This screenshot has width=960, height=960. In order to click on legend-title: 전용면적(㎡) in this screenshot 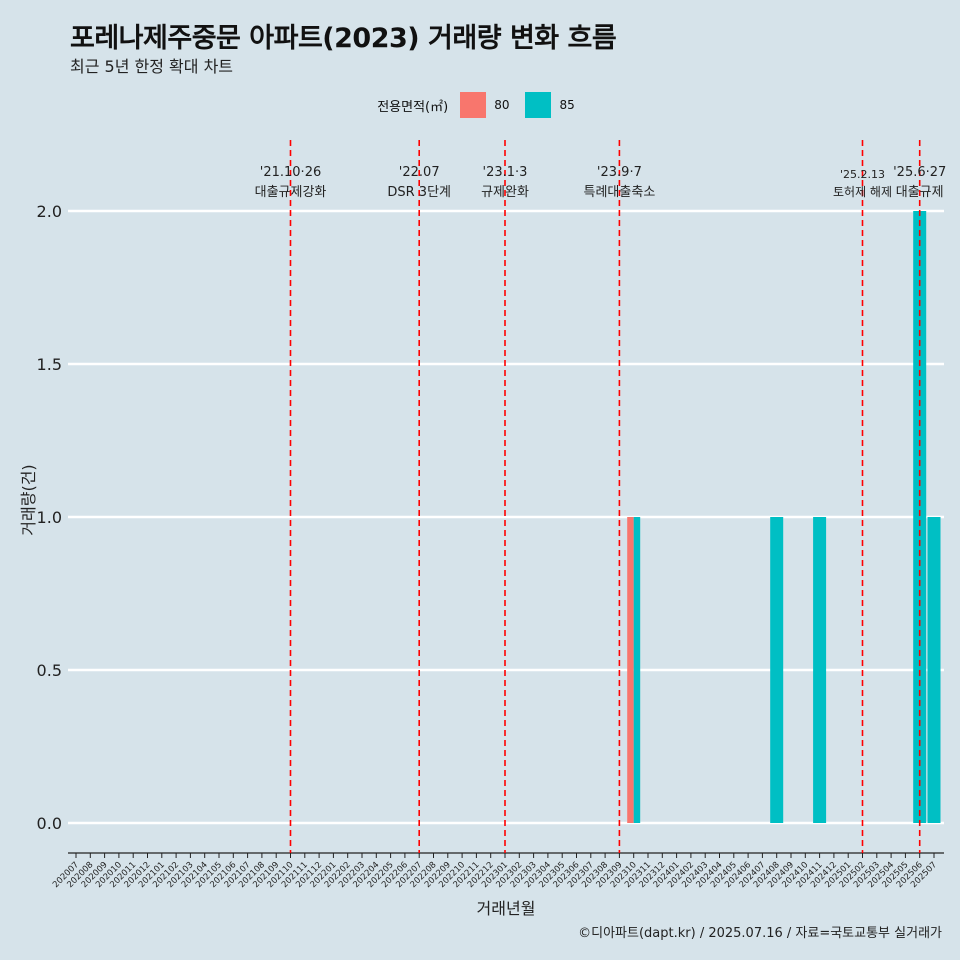, I will do `click(413, 107)`.